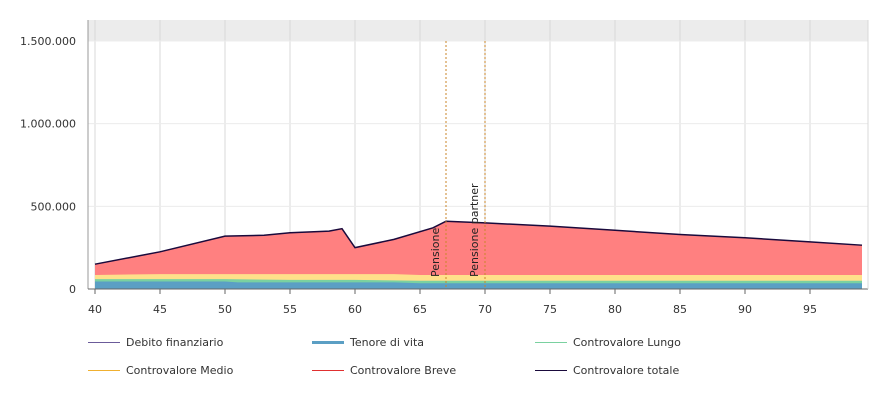 This screenshot has height=400, width=888. I want to click on annotations: Pensione Pensione partner, so click(457, 165).